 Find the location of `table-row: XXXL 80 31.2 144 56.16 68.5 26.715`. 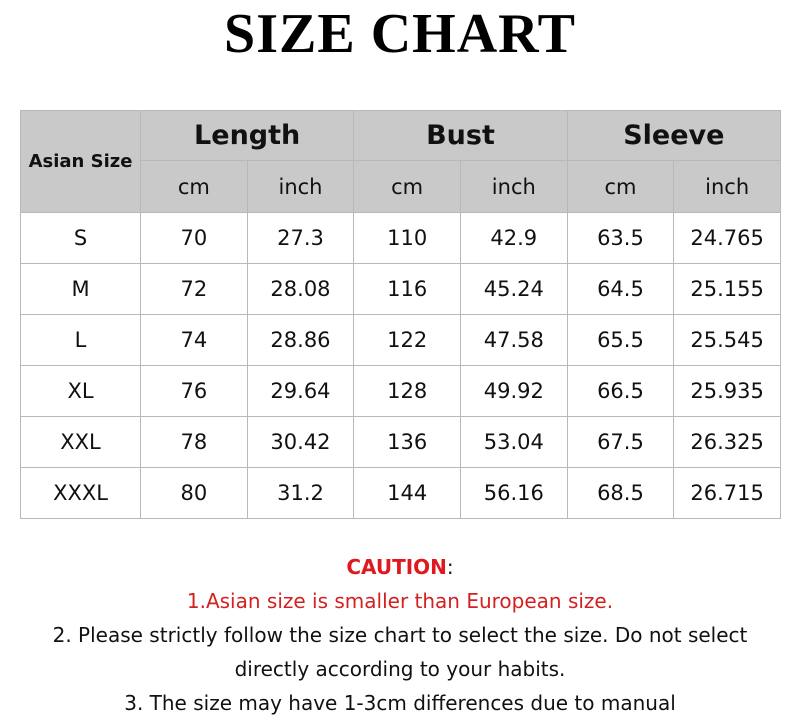

table-row: XXXL 80 31.2 144 56.16 68.5 26.715 is located at coordinates (400, 493).